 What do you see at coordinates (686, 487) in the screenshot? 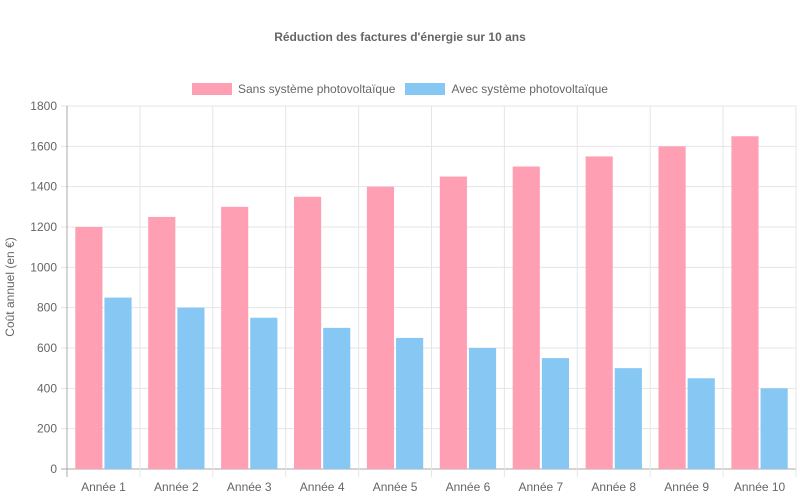
I see `x-tick-label: Année 9` at bounding box center [686, 487].